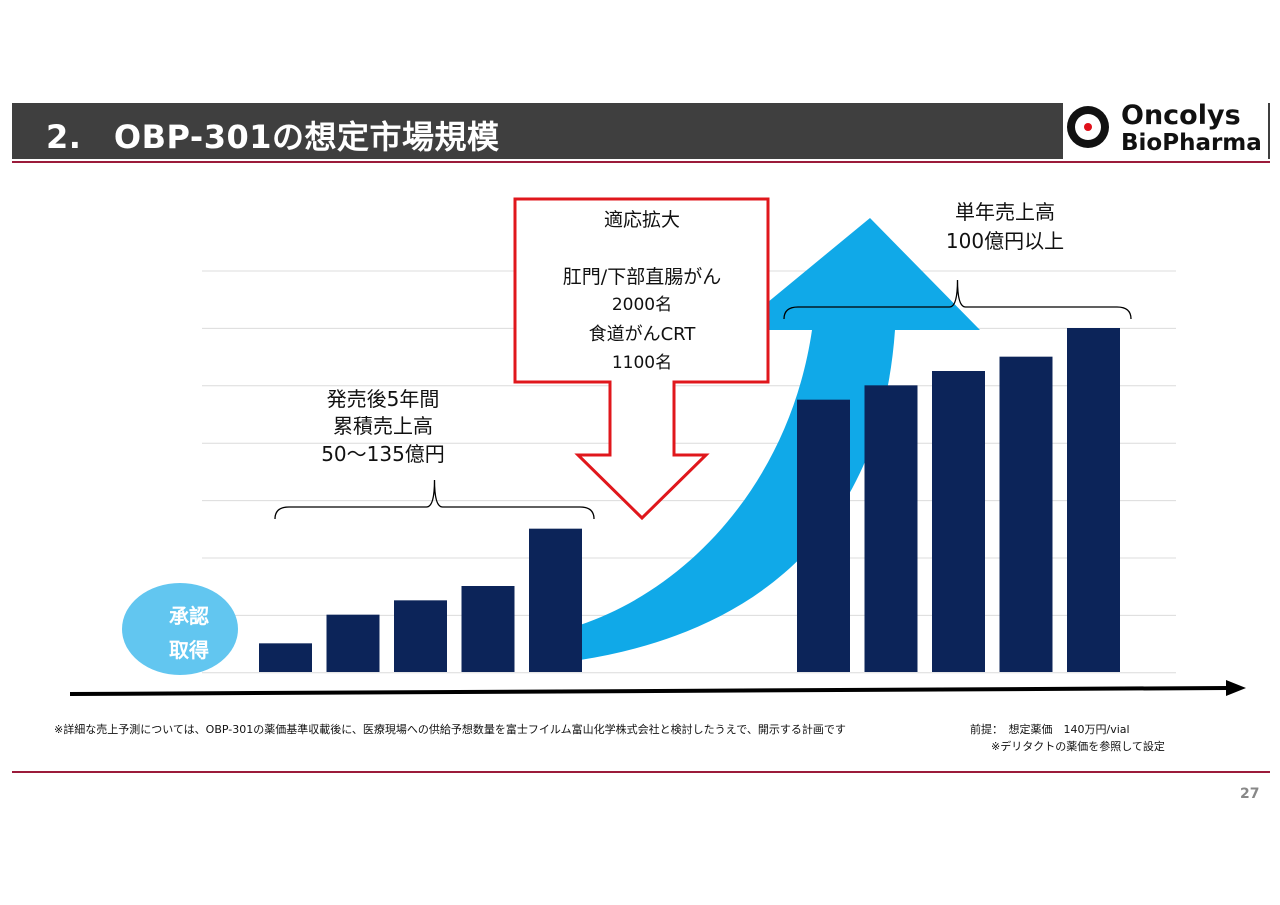 The image size is (1280, 905). I want to click on title-underline, so click(641, 162).